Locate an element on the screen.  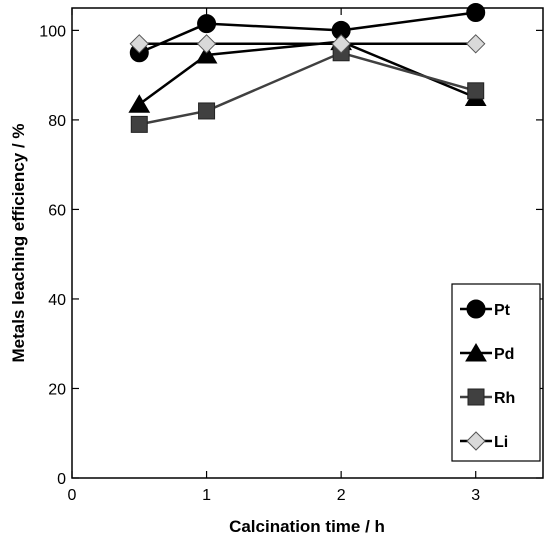
legend-marker-pd is located at coordinates (476, 352).